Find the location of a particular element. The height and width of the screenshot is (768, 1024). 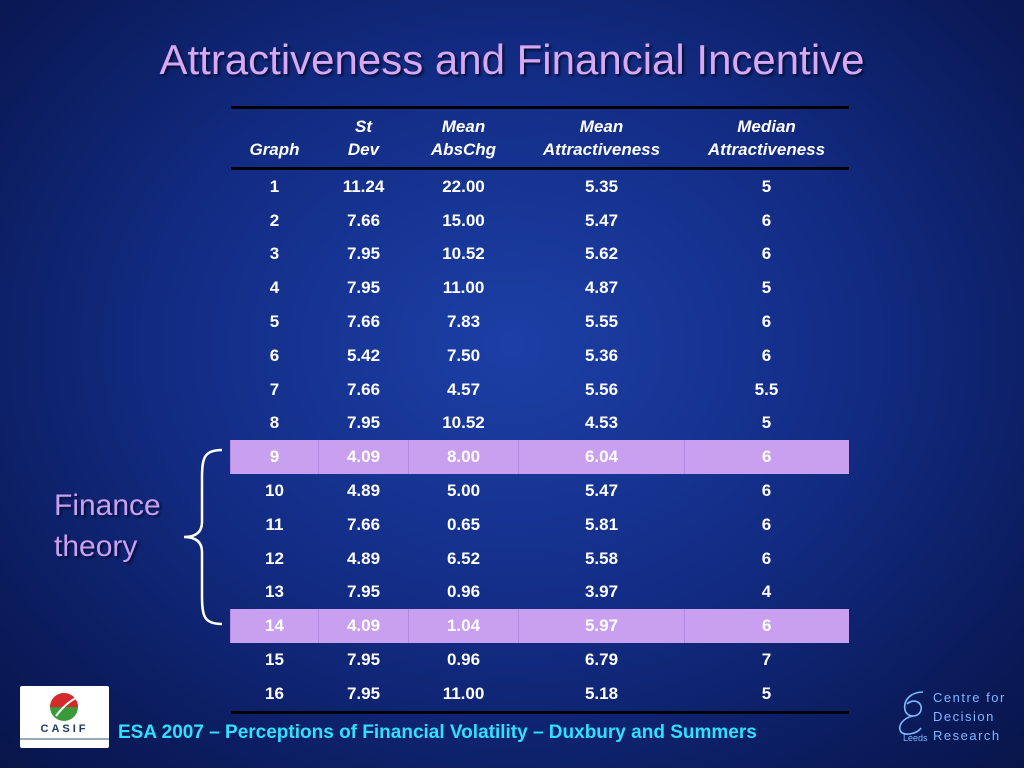

slide-title: Attractiveness and Financial Incentive is located at coordinates (512, 59).